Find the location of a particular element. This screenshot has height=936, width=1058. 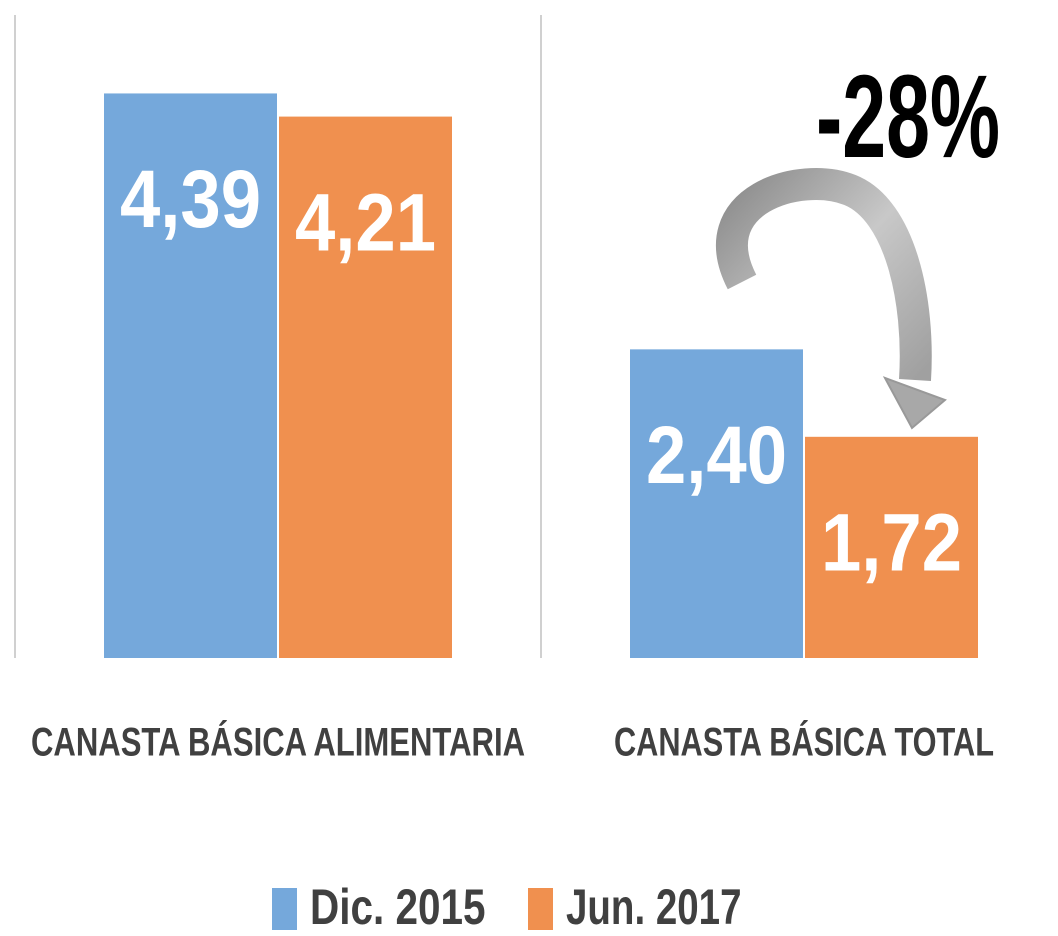

value-label: 2,40 is located at coordinates (716, 455).